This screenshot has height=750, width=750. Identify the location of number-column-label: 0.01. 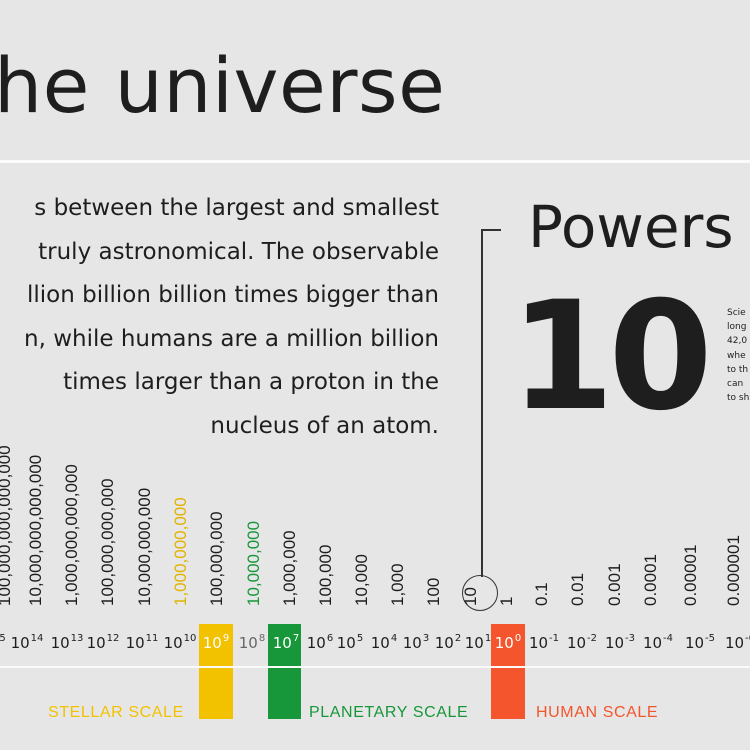
(577, 589).